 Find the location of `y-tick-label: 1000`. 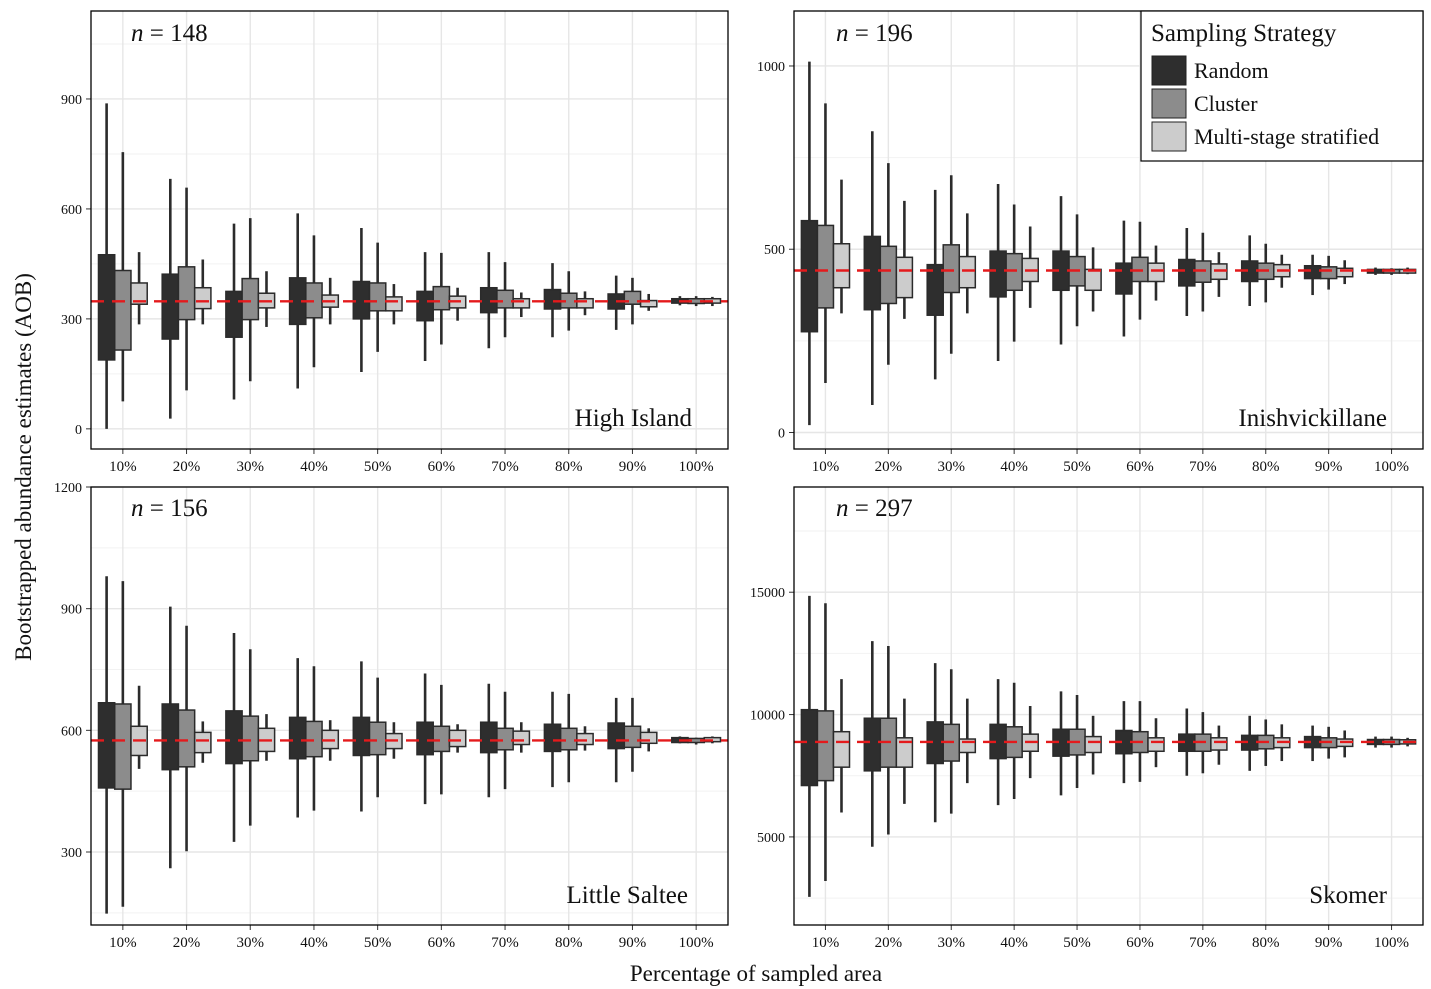

y-tick-label: 1000 is located at coordinates (771, 67).